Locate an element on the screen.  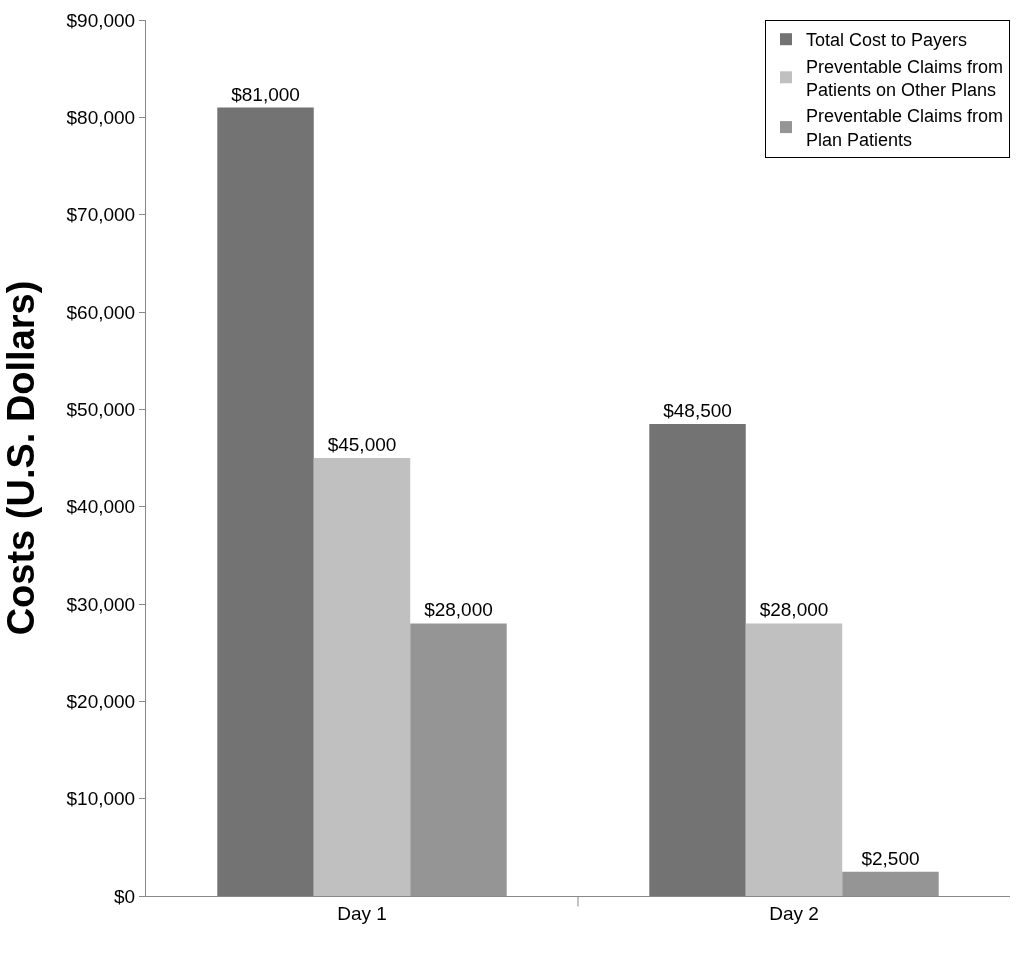
y-tick-label: $80,000 is located at coordinates (101, 117).